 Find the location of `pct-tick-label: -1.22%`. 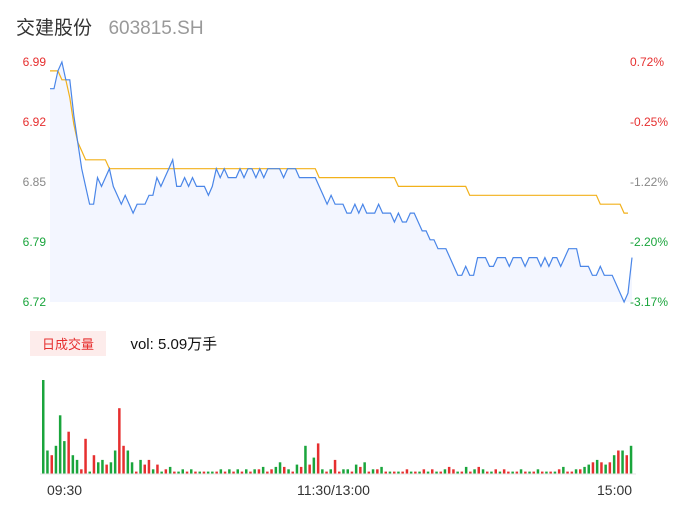

pct-tick-label: -1.22% is located at coordinates (649, 182).